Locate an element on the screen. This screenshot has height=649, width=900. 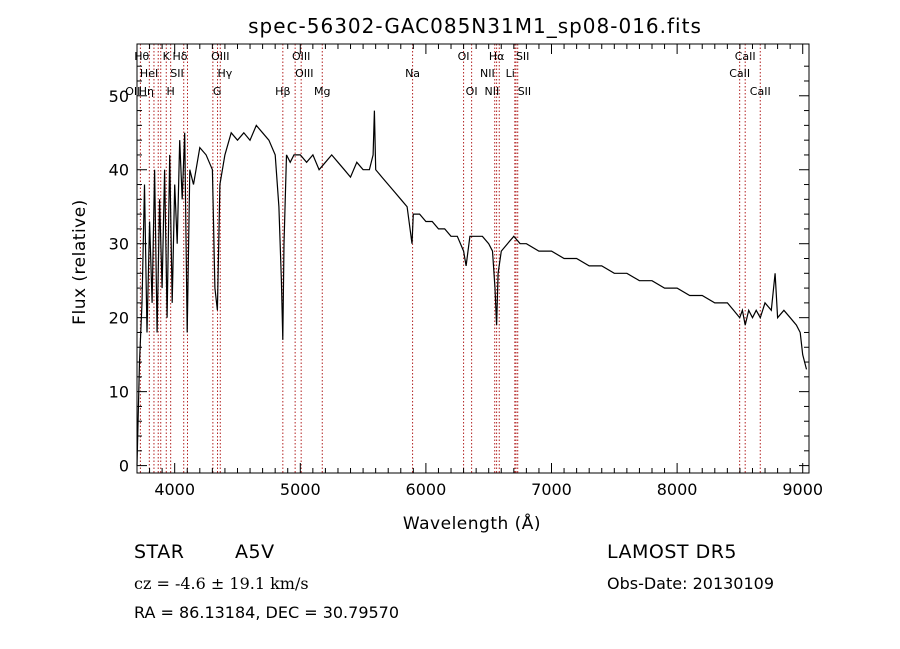
line-label-3: HeI is located at coordinates (149, 73).